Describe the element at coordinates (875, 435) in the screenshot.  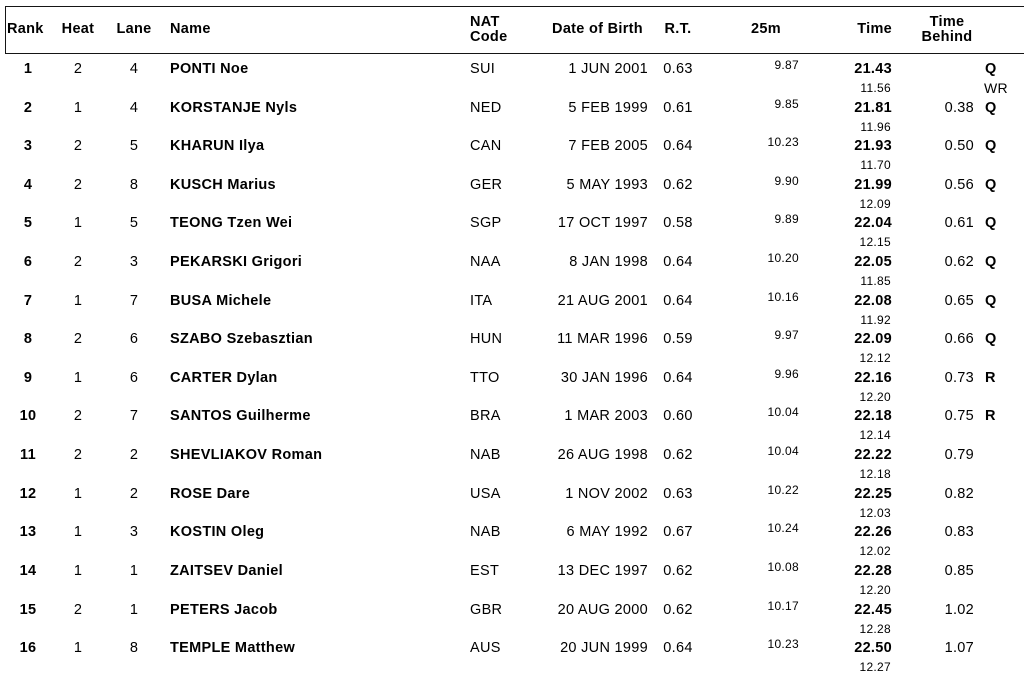
I see `second-50-split-cell: 12.14` at that location.